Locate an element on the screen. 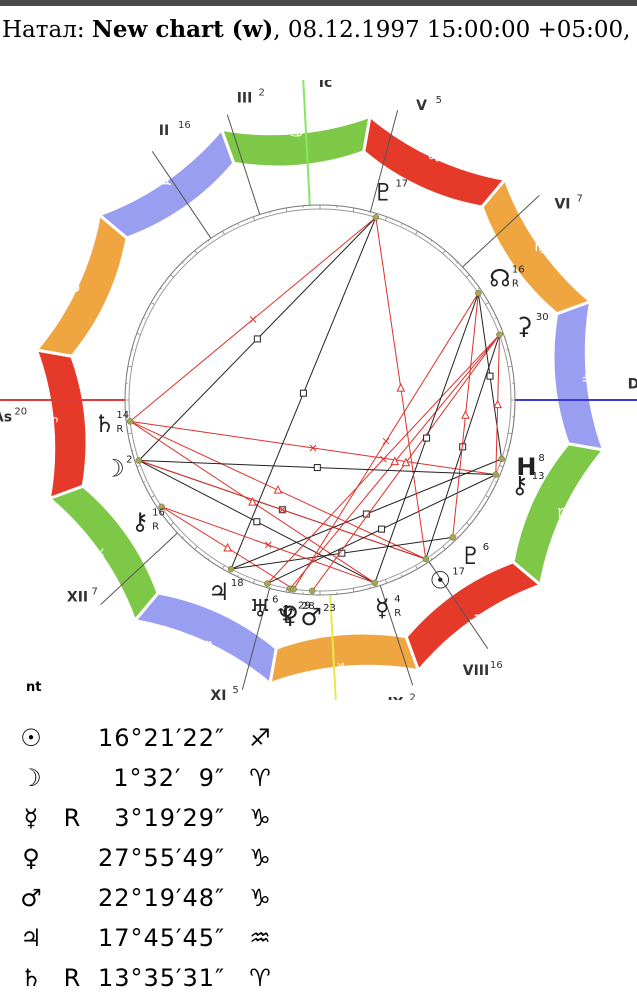 This screenshot has width=637, height=1006. axis-label-ds: Ds is located at coordinates (632, 384).